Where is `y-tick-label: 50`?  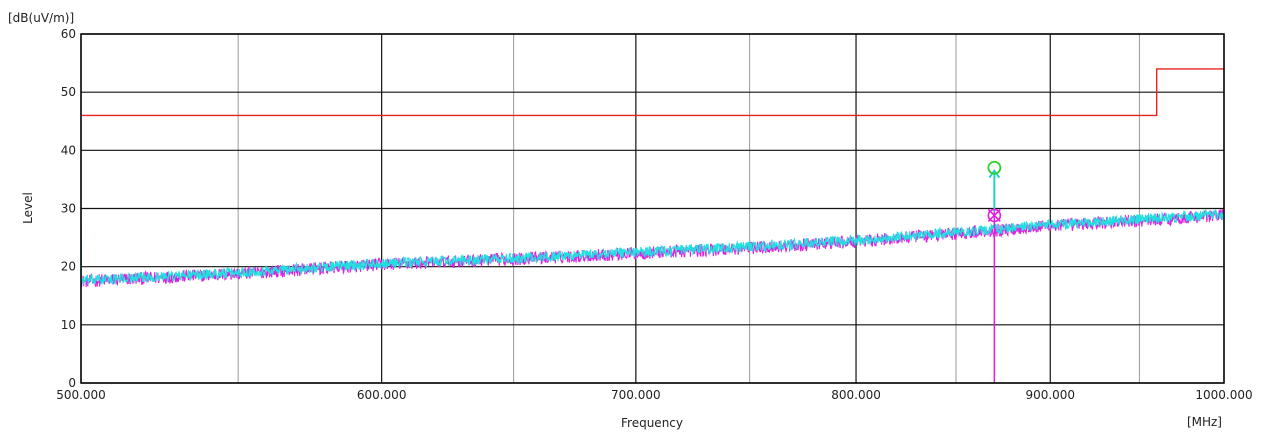 y-tick-label: 50 is located at coordinates (68, 92).